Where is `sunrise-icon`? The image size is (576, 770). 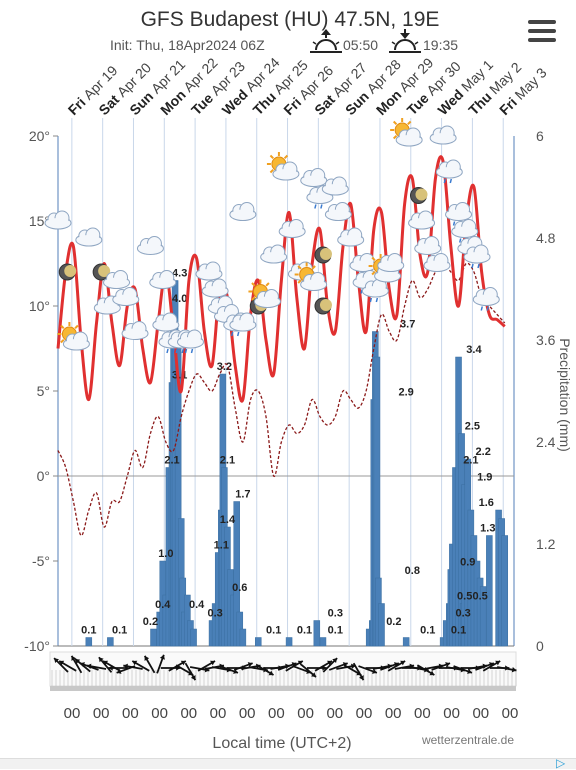 sunrise-icon is located at coordinates (326, 41).